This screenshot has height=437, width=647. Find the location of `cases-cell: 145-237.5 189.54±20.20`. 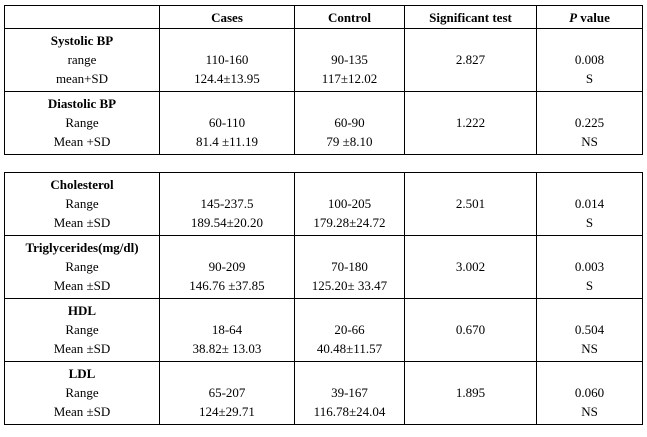

cases-cell: 145-237.5 189.54±20.20 is located at coordinates (227, 204).